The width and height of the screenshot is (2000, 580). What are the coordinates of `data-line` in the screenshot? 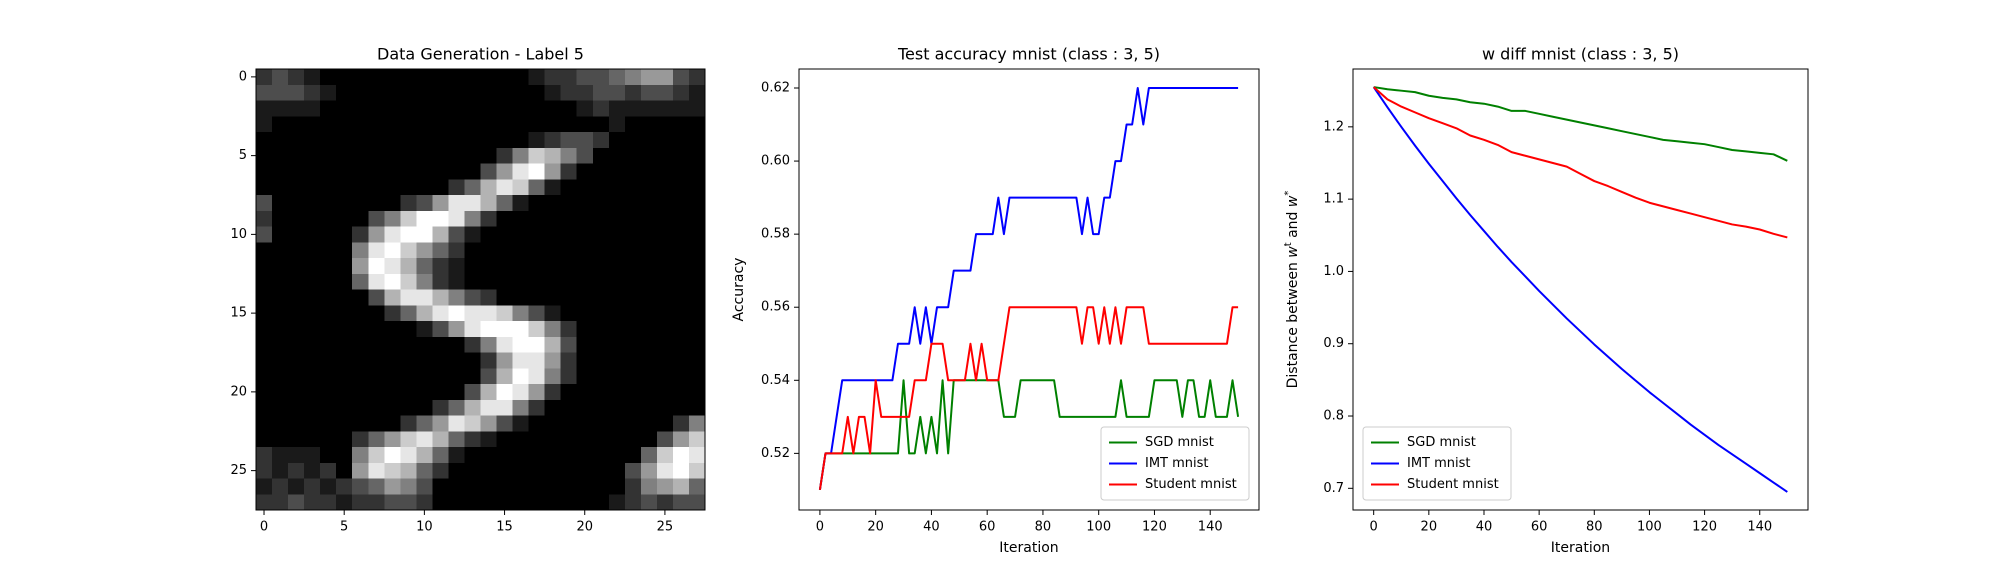 It's located at (1580, 289).